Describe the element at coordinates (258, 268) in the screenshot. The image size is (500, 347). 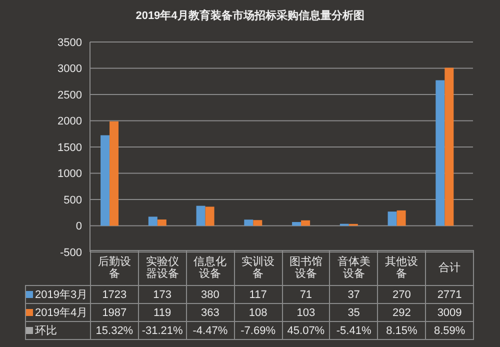
I see `x-tick-label: 实训设备` at that location.